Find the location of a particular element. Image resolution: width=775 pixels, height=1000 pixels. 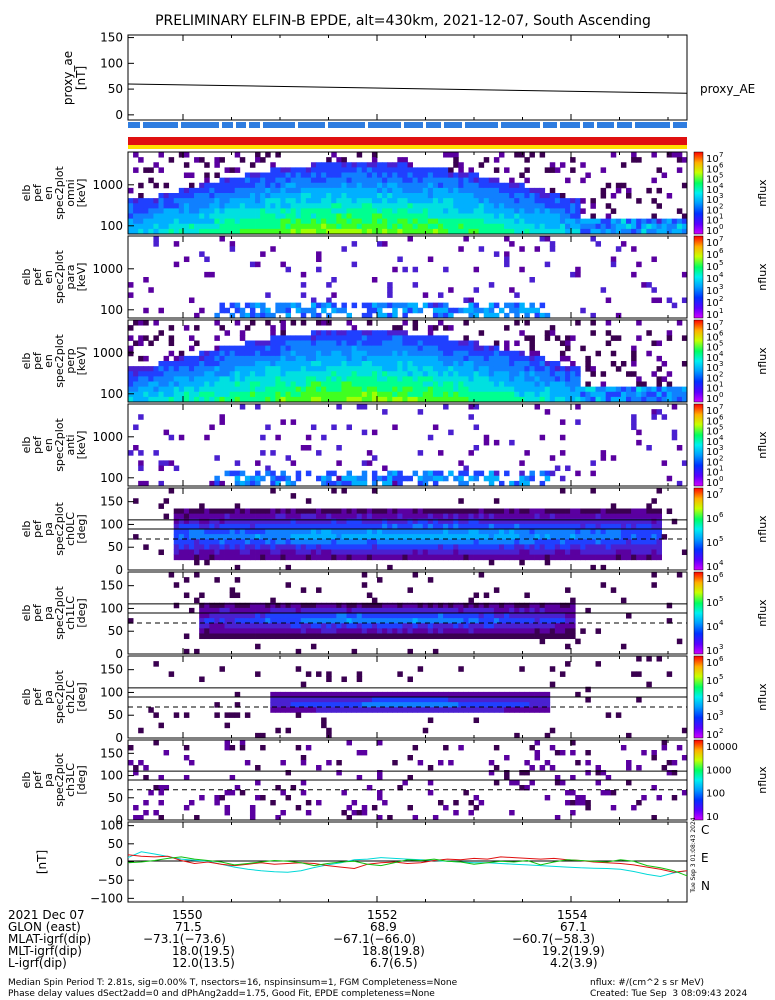

y-label-line: pef is located at coordinates (37, 612).